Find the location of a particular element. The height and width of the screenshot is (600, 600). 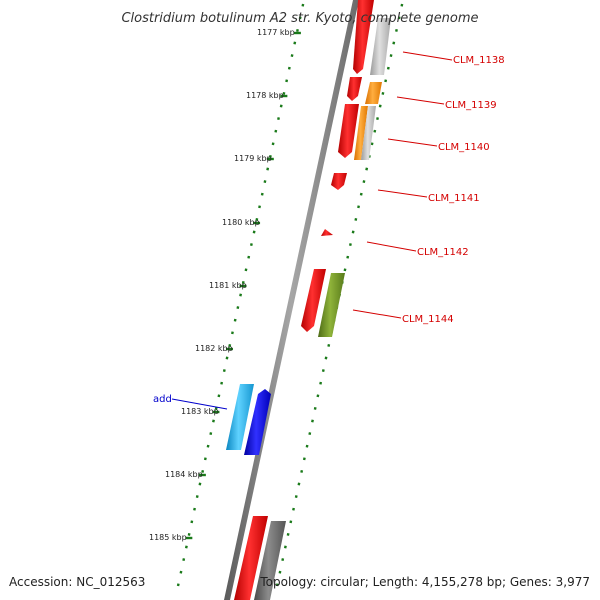

gene-add-cyan is located at coordinates (240, 417).